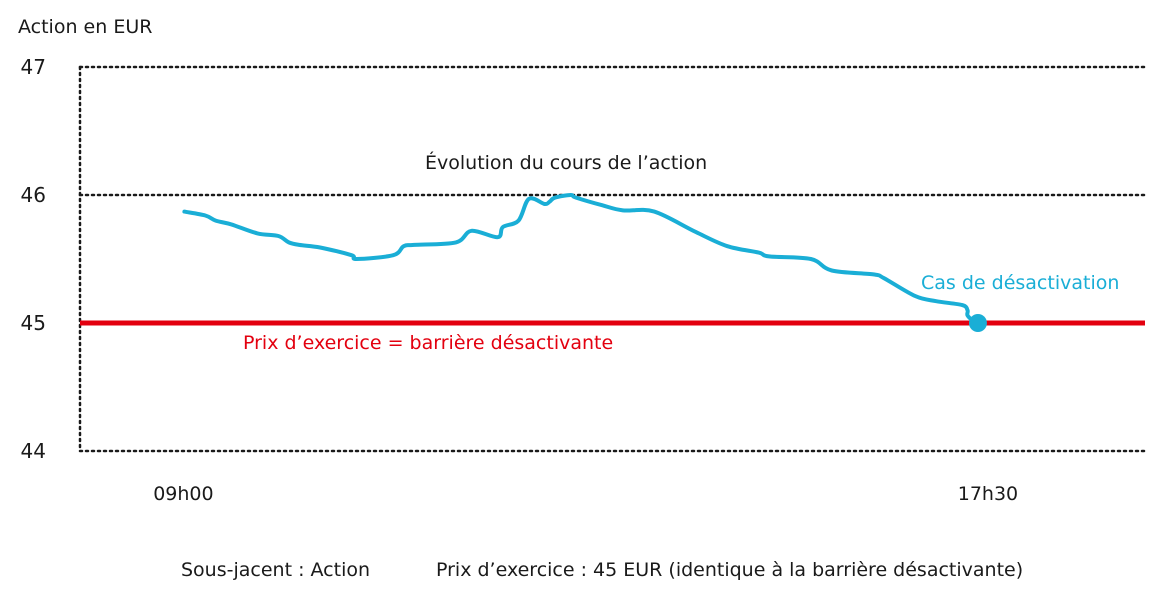 The width and height of the screenshot is (1173, 603). I want to click on annotation-label-0: Cas de désactivation, so click(1020, 283).